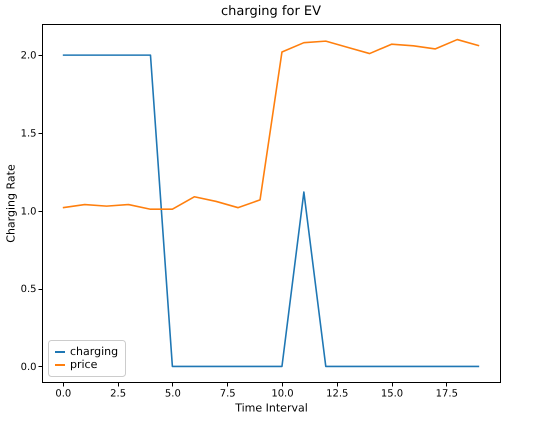 The width and height of the screenshot is (536, 430). I want to click on y-axis-title: Charging Rate, so click(11, 203).